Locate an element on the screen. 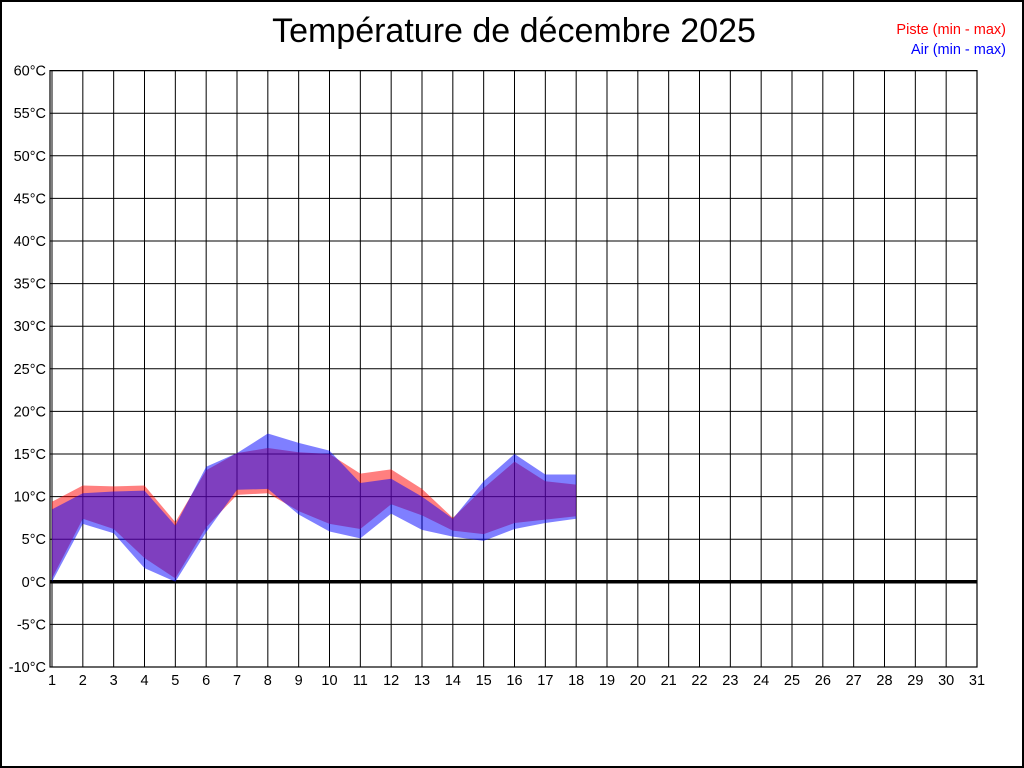 Image resolution: width=1024 pixels, height=768 pixels. x-tick-label: 20 is located at coordinates (638, 681).